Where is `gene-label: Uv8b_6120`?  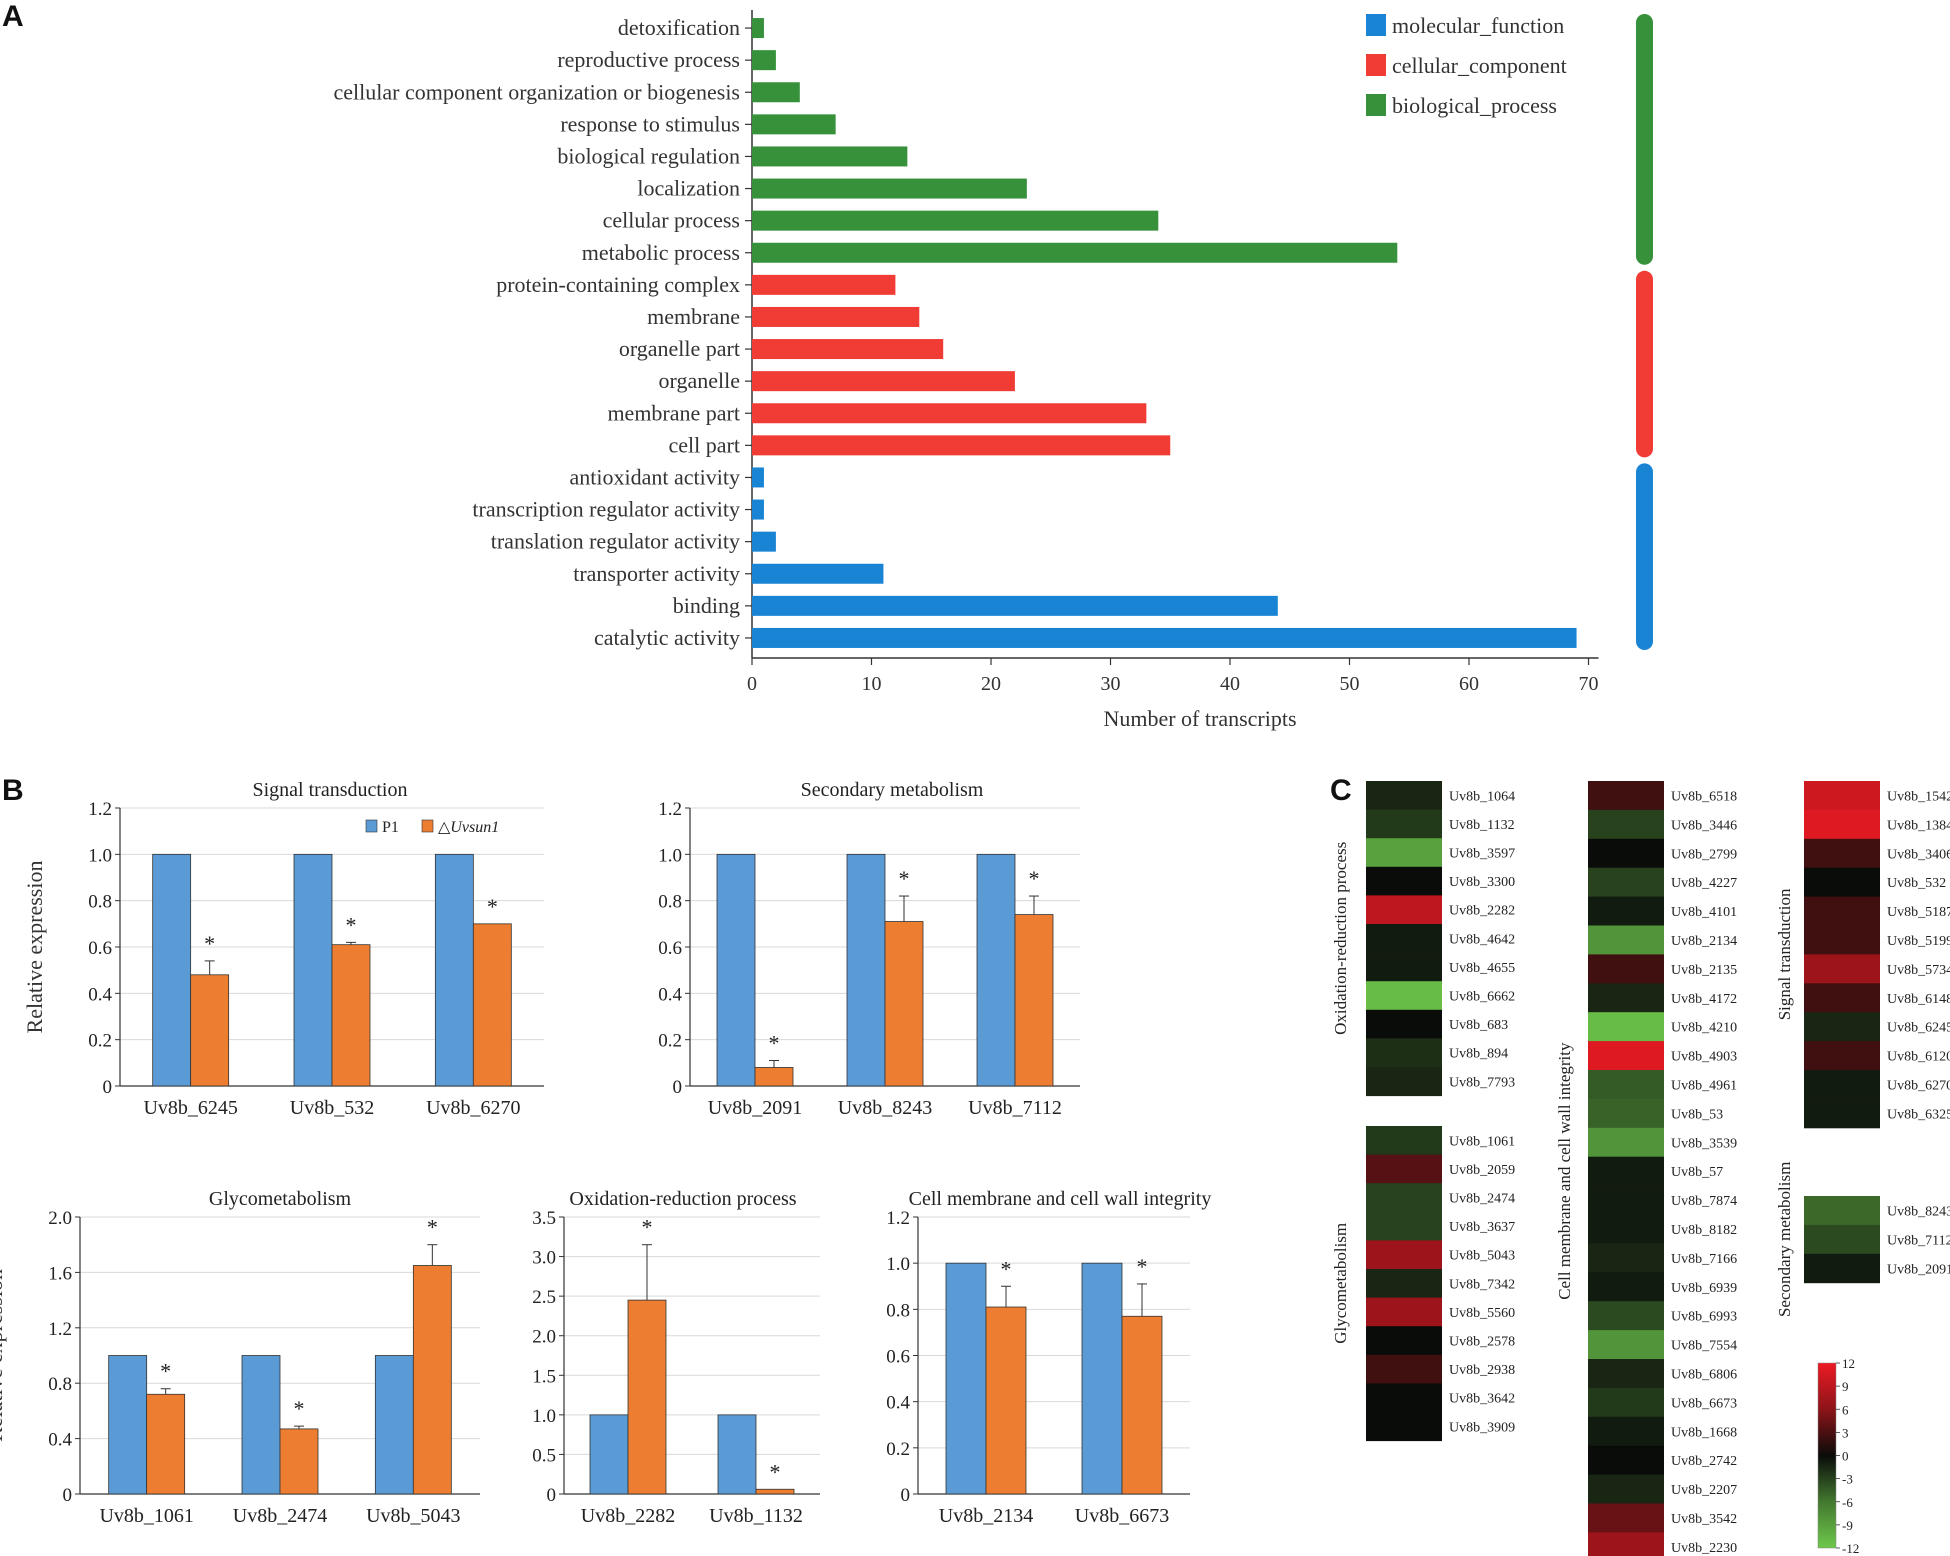
gene-label: Uv8b_6120 is located at coordinates (1918, 1057).